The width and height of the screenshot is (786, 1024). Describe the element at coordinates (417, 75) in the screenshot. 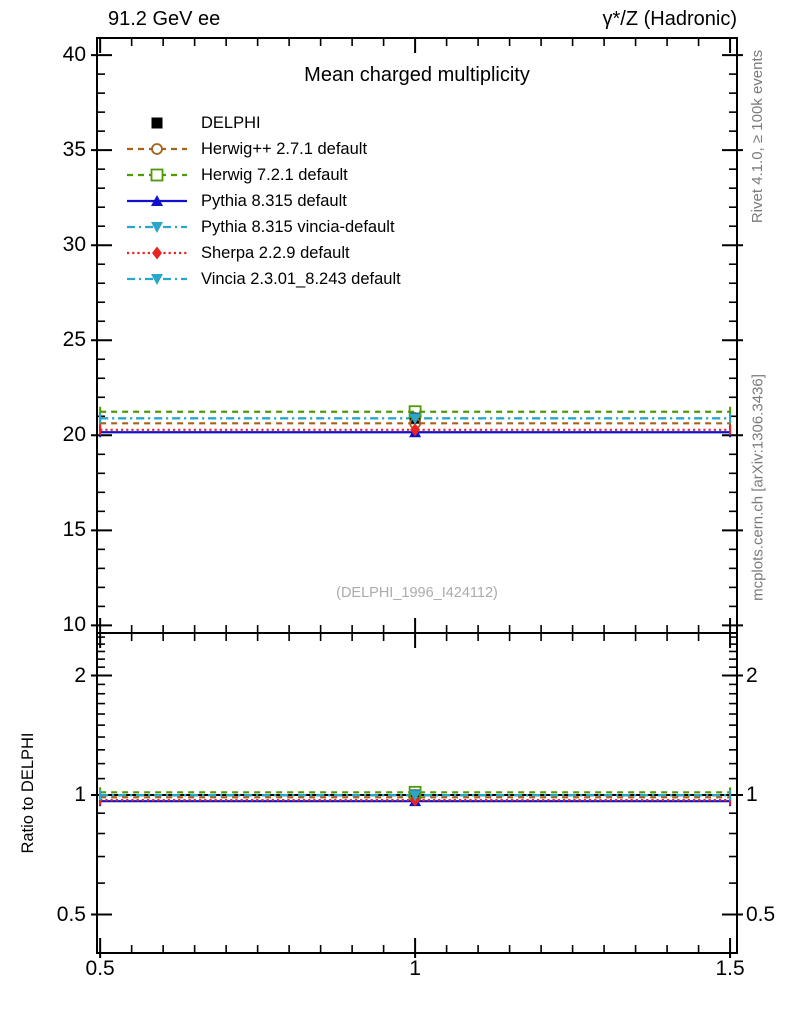

I see `plot-title: Mean charged multiplicity` at that location.